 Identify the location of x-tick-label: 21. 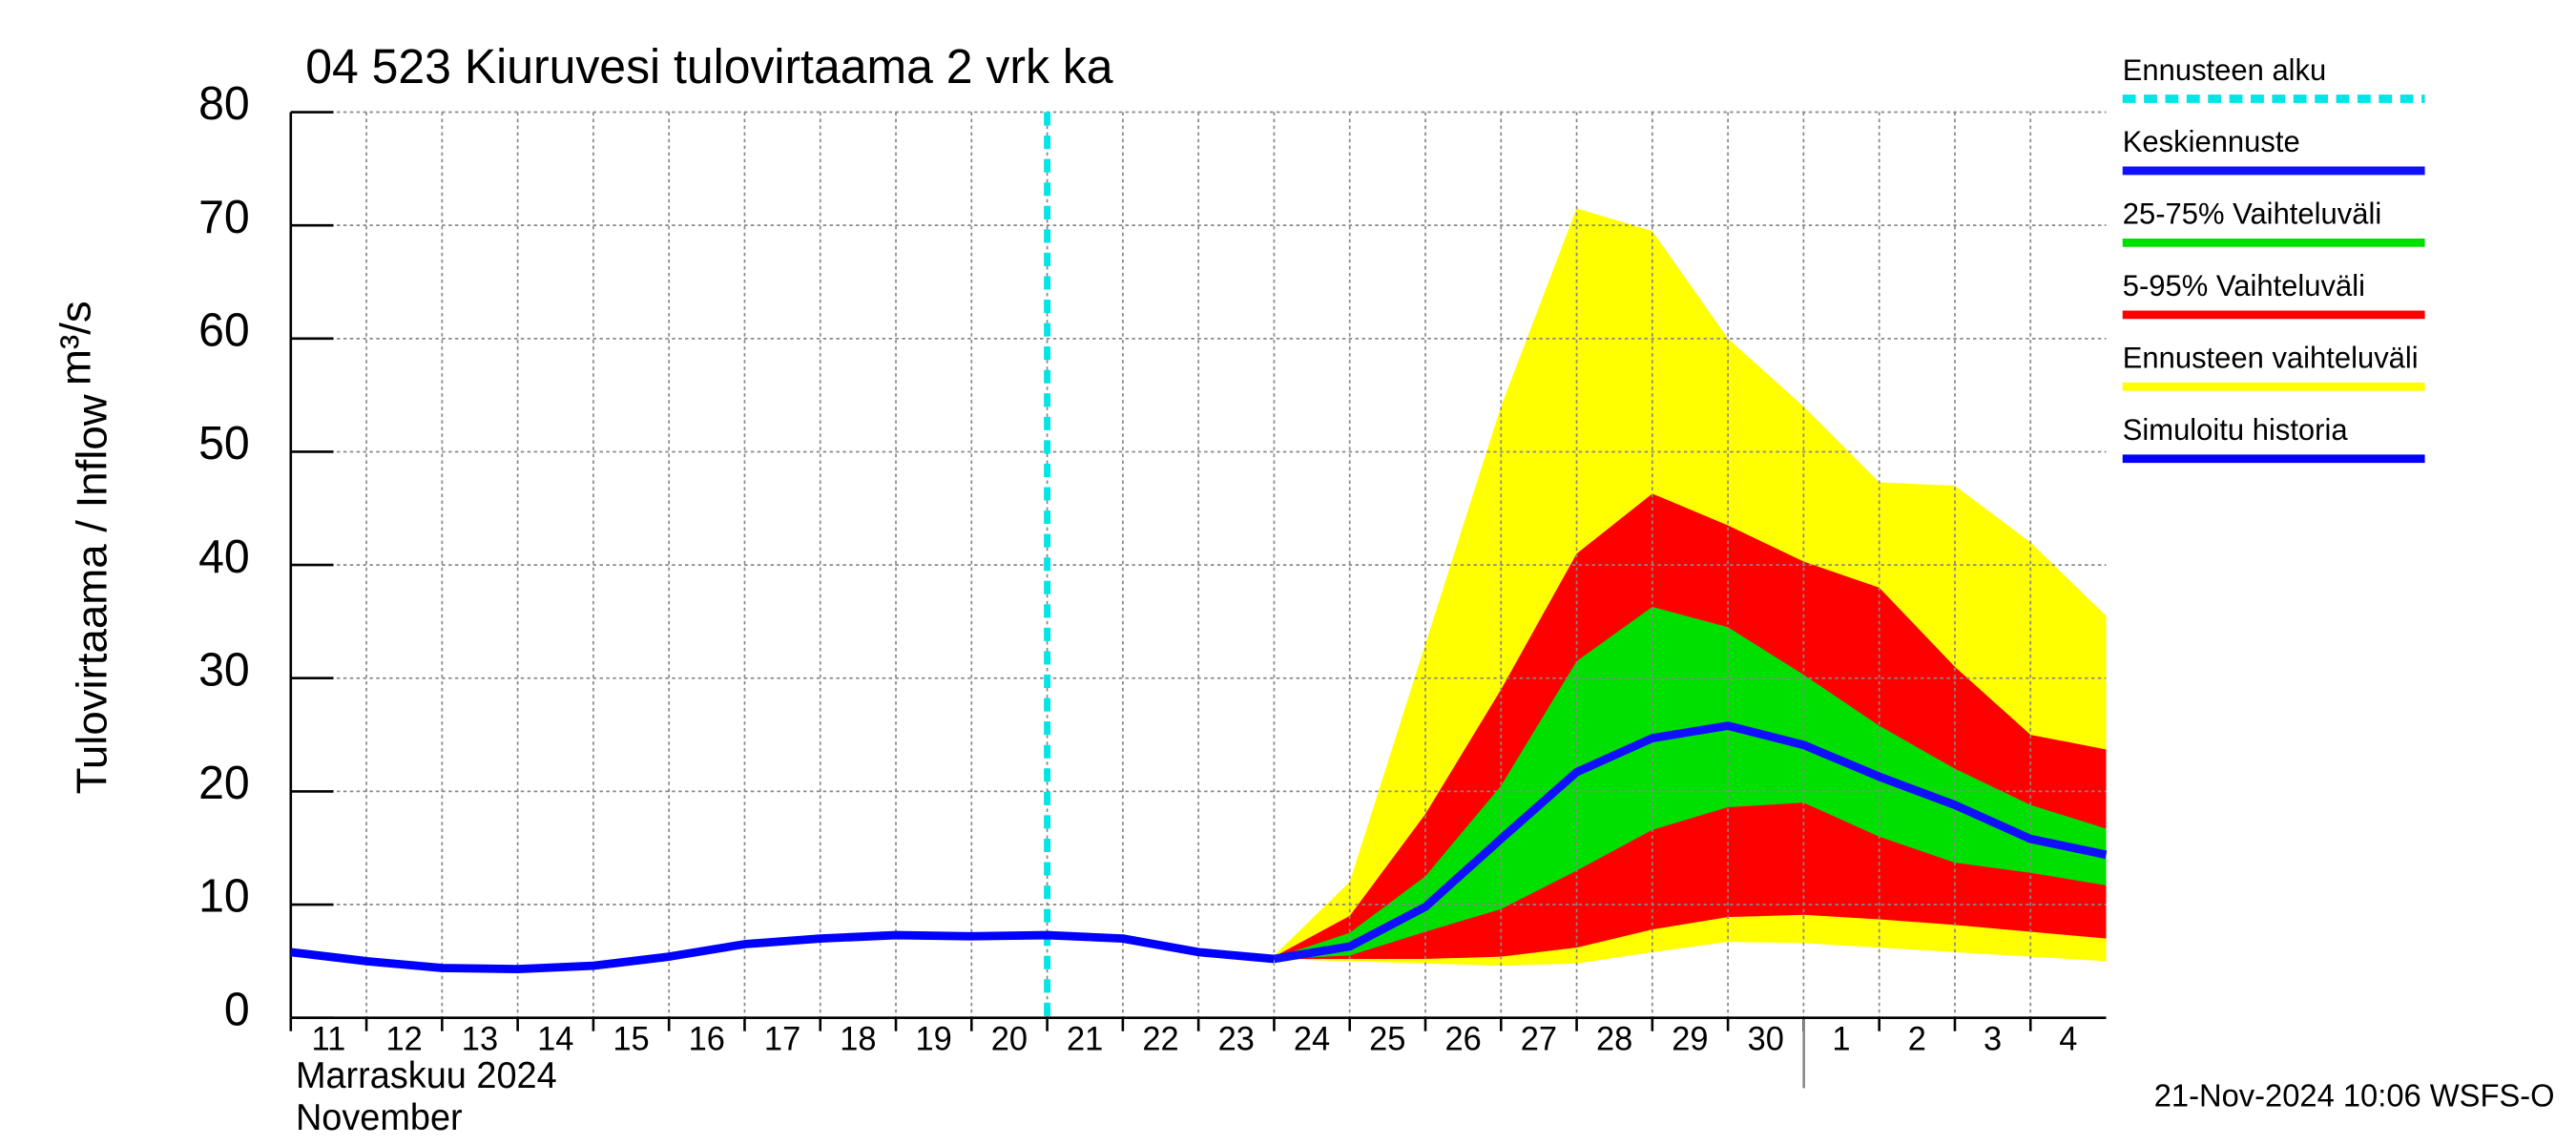
(1085, 1039).